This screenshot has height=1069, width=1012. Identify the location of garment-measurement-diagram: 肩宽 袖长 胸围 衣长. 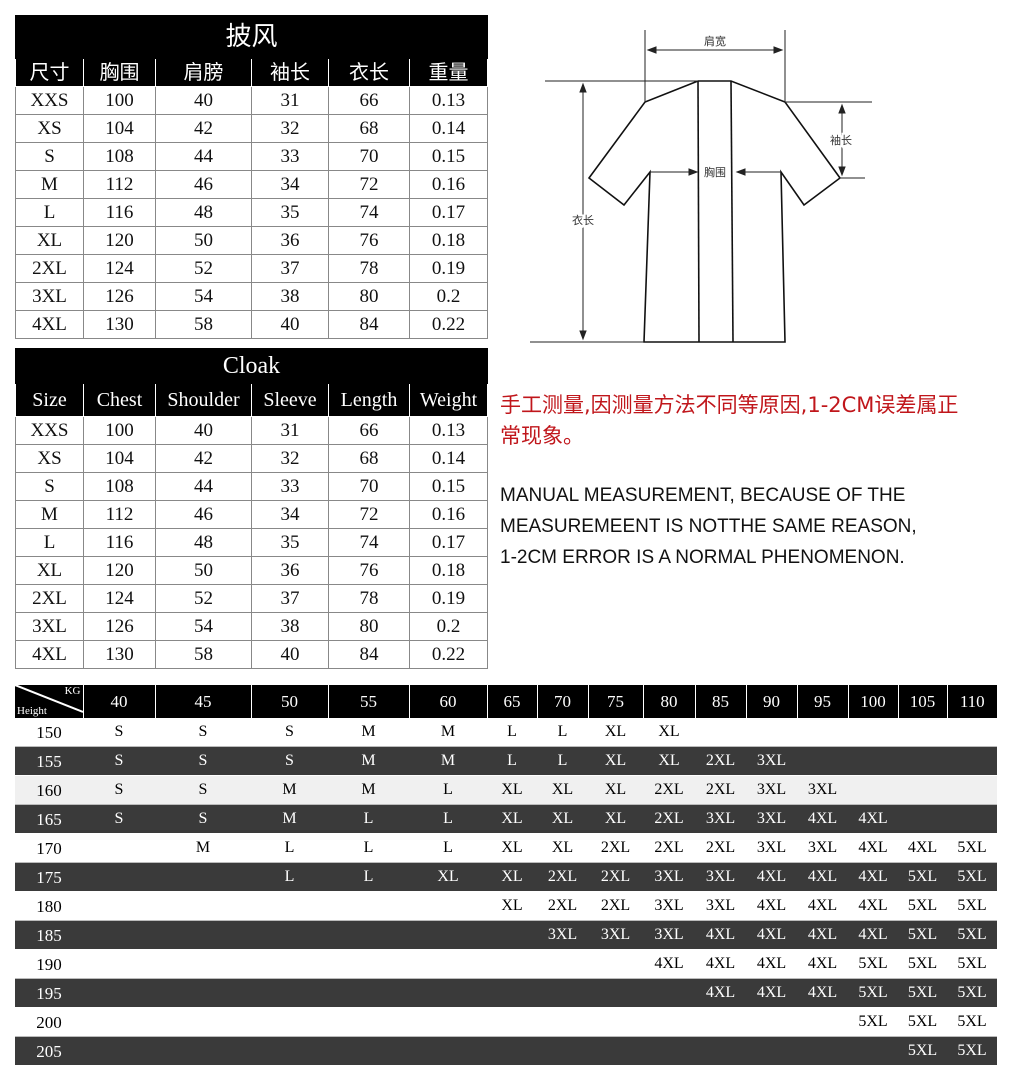
(701, 186).